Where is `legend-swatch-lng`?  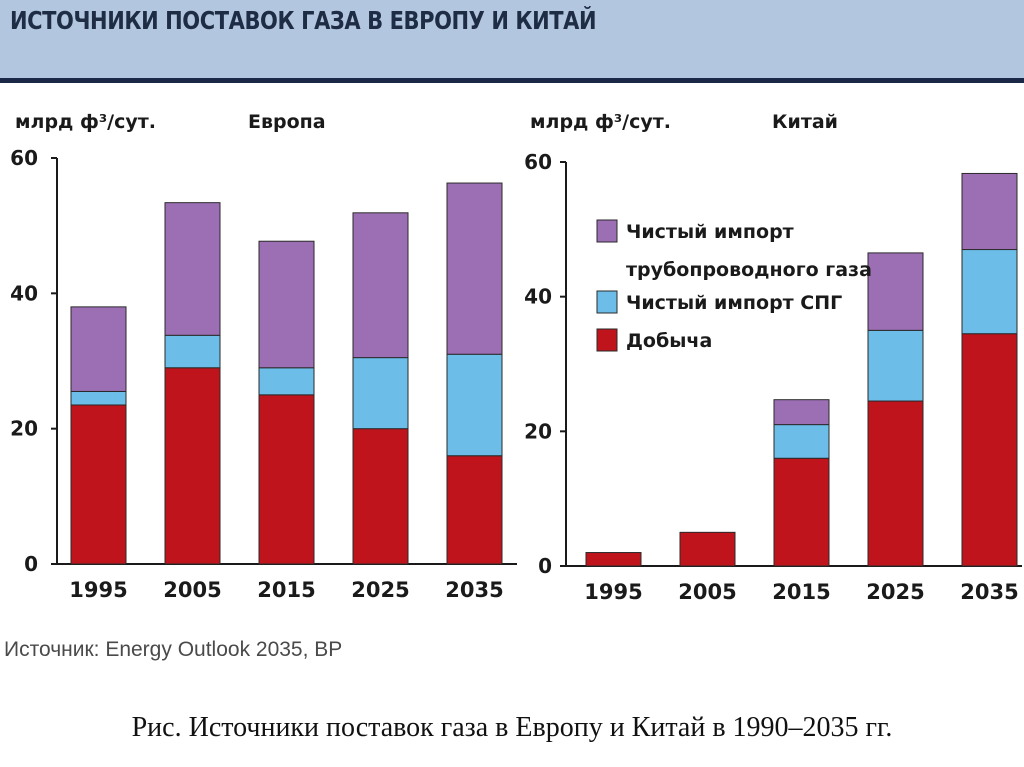
legend-swatch-lng is located at coordinates (607, 302).